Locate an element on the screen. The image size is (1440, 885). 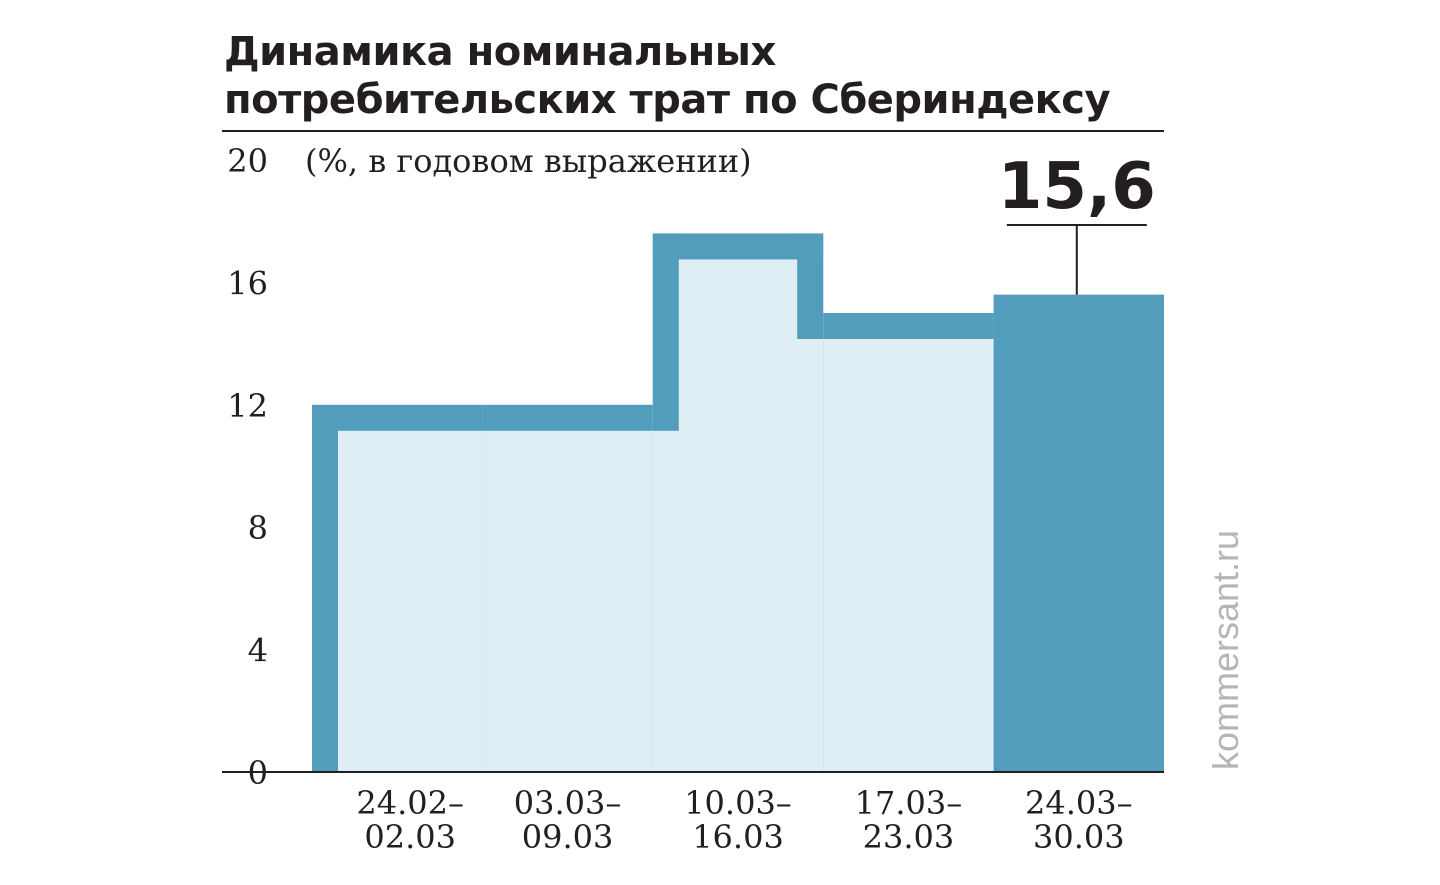
chart-title-line-2: потребительских трат по Сбериндексу is located at coordinates (667, 100).